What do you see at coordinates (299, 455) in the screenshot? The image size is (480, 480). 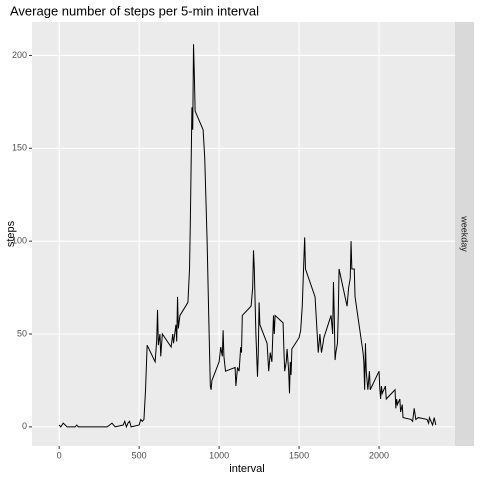 I see `x-tick-label: 1500` at bounding box center [299, 455].